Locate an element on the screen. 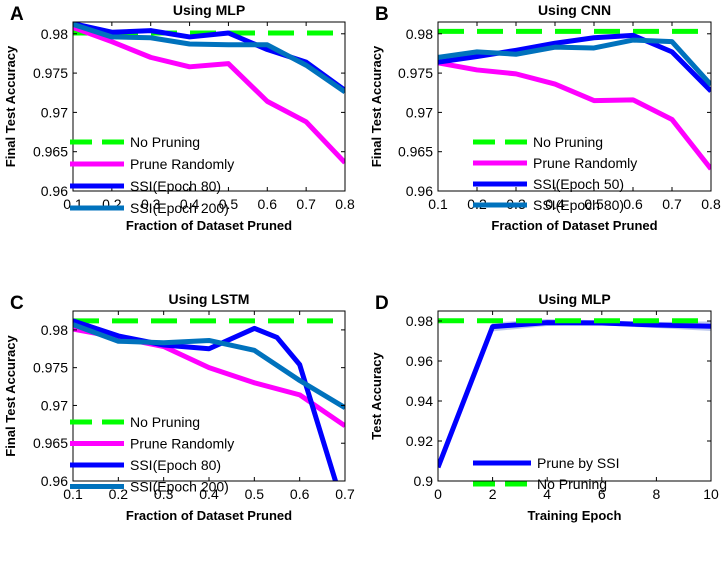 This screenshot has height=562, width=726. x-tick-label: 0.2 is located at coordinates (119, 494).